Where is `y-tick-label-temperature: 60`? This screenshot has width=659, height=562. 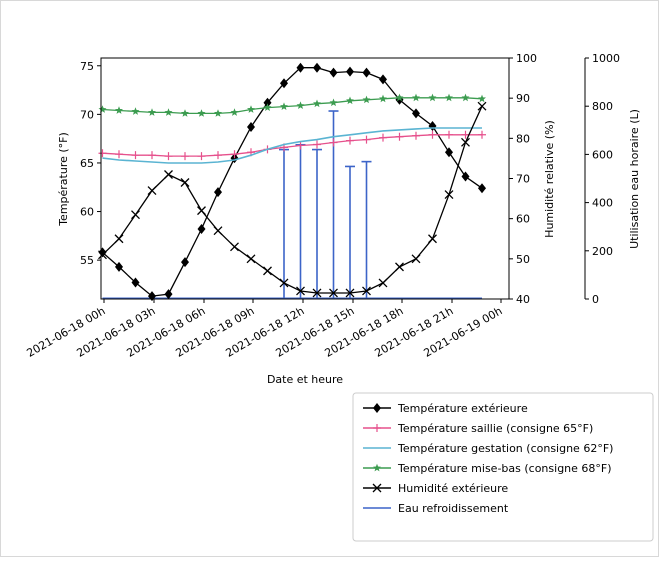
y-tick-label-temperature: 60 is located at coordinates (87, 212).